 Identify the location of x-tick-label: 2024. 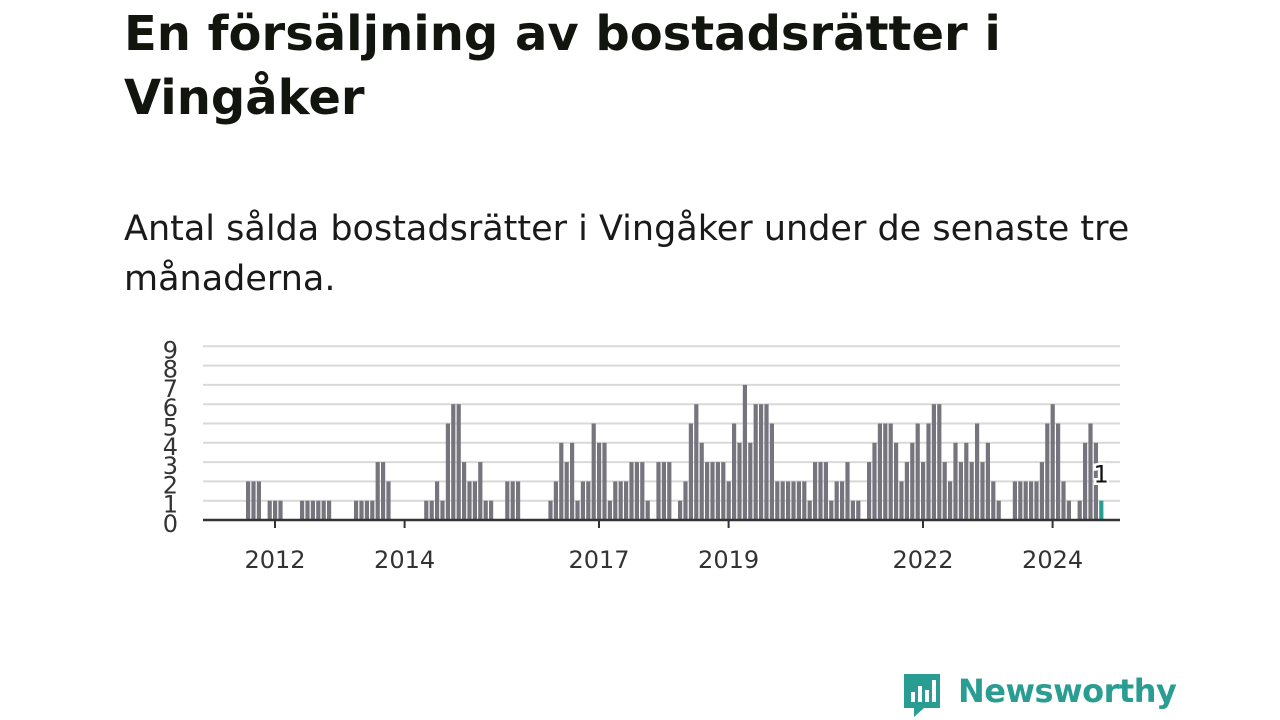
(1052, 560).